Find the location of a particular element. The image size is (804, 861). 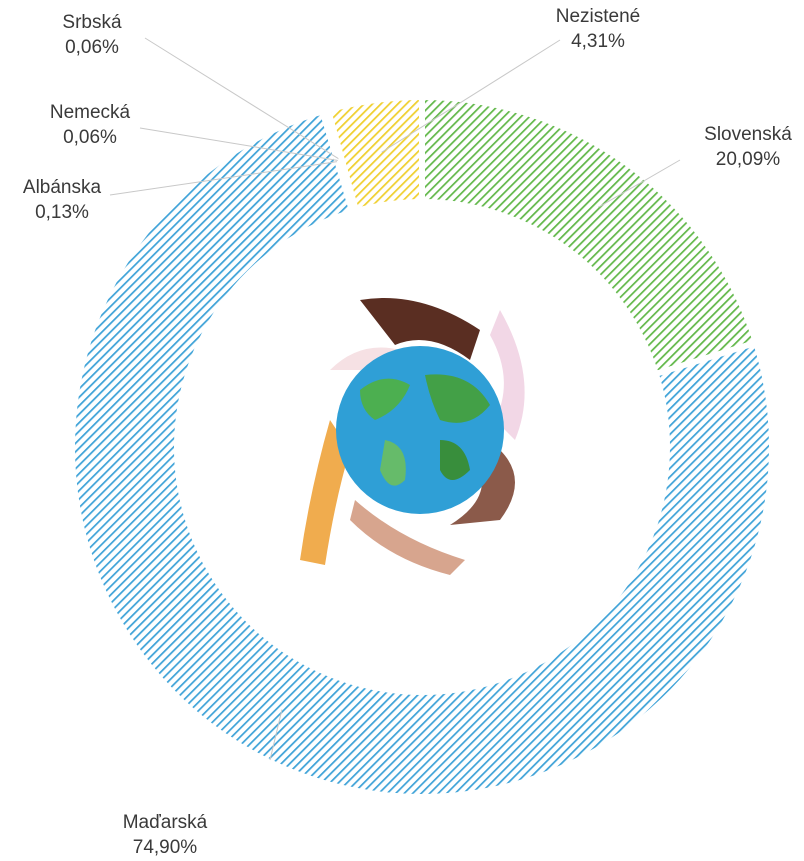

slice-label: Nezistené is located at coordinates (598, 16).